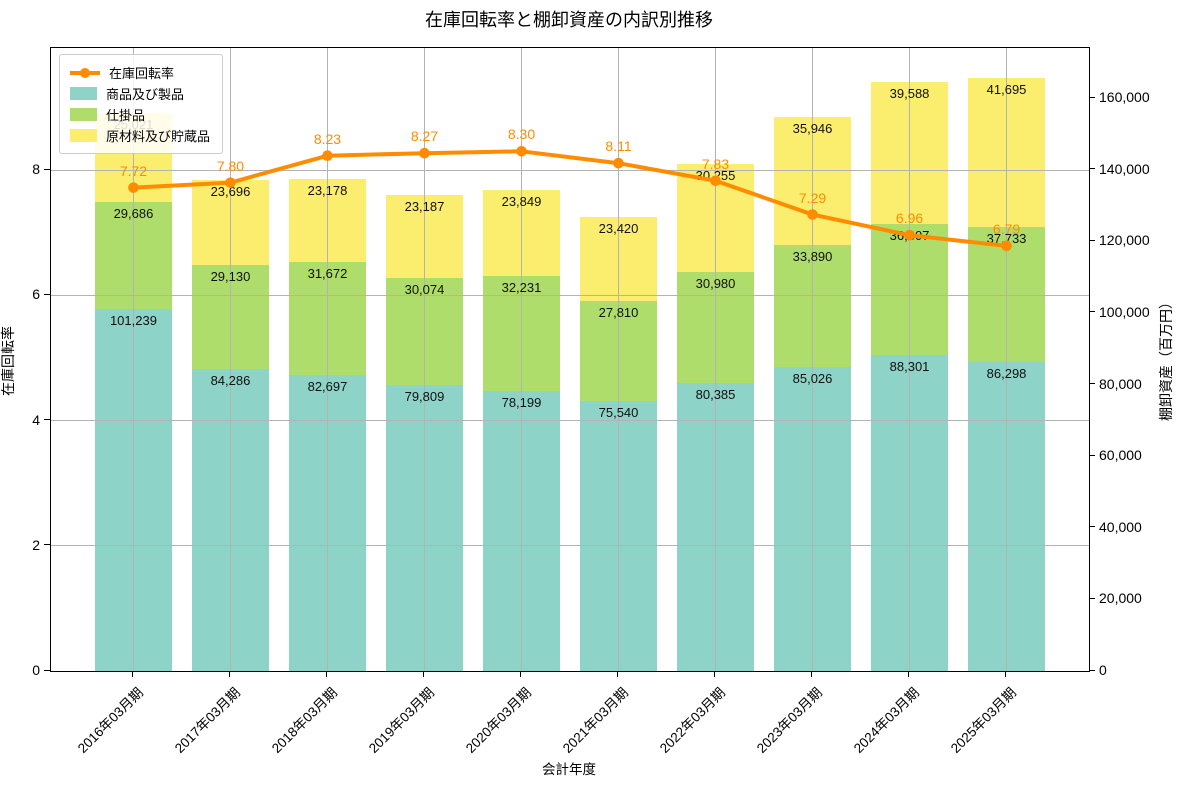 This screenshot has height=789, width=1189. I want to click on y-tick-label-right: 140,000, so click(1124, 168).